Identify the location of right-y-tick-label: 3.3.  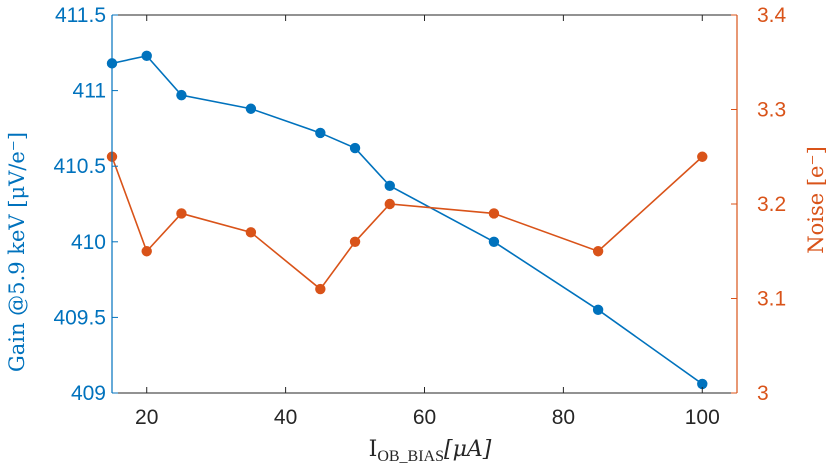
(771, 110).